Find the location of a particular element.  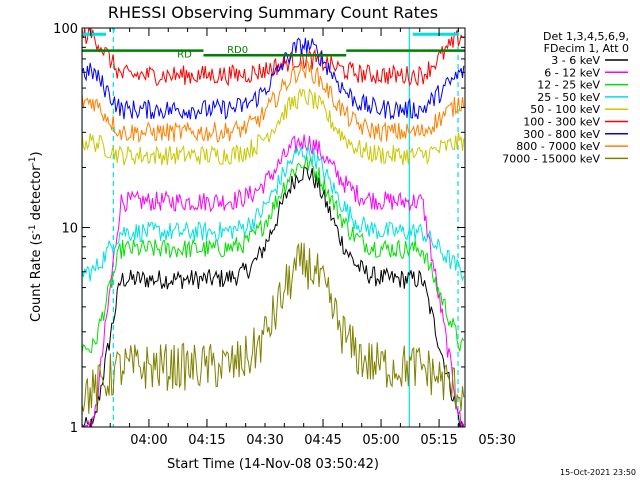

annotation-n: N is located at coordinates (111, 29).